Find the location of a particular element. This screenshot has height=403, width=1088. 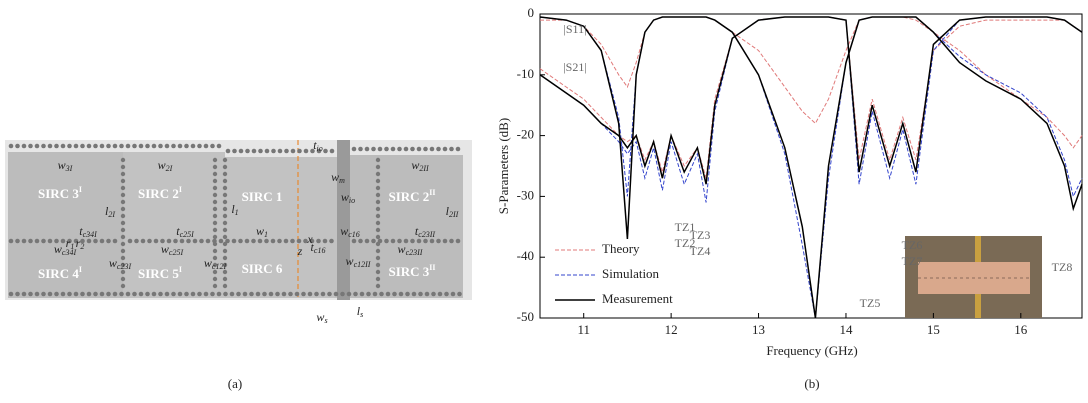

dimension-label: wc23I is located at coordinates (120, 263).